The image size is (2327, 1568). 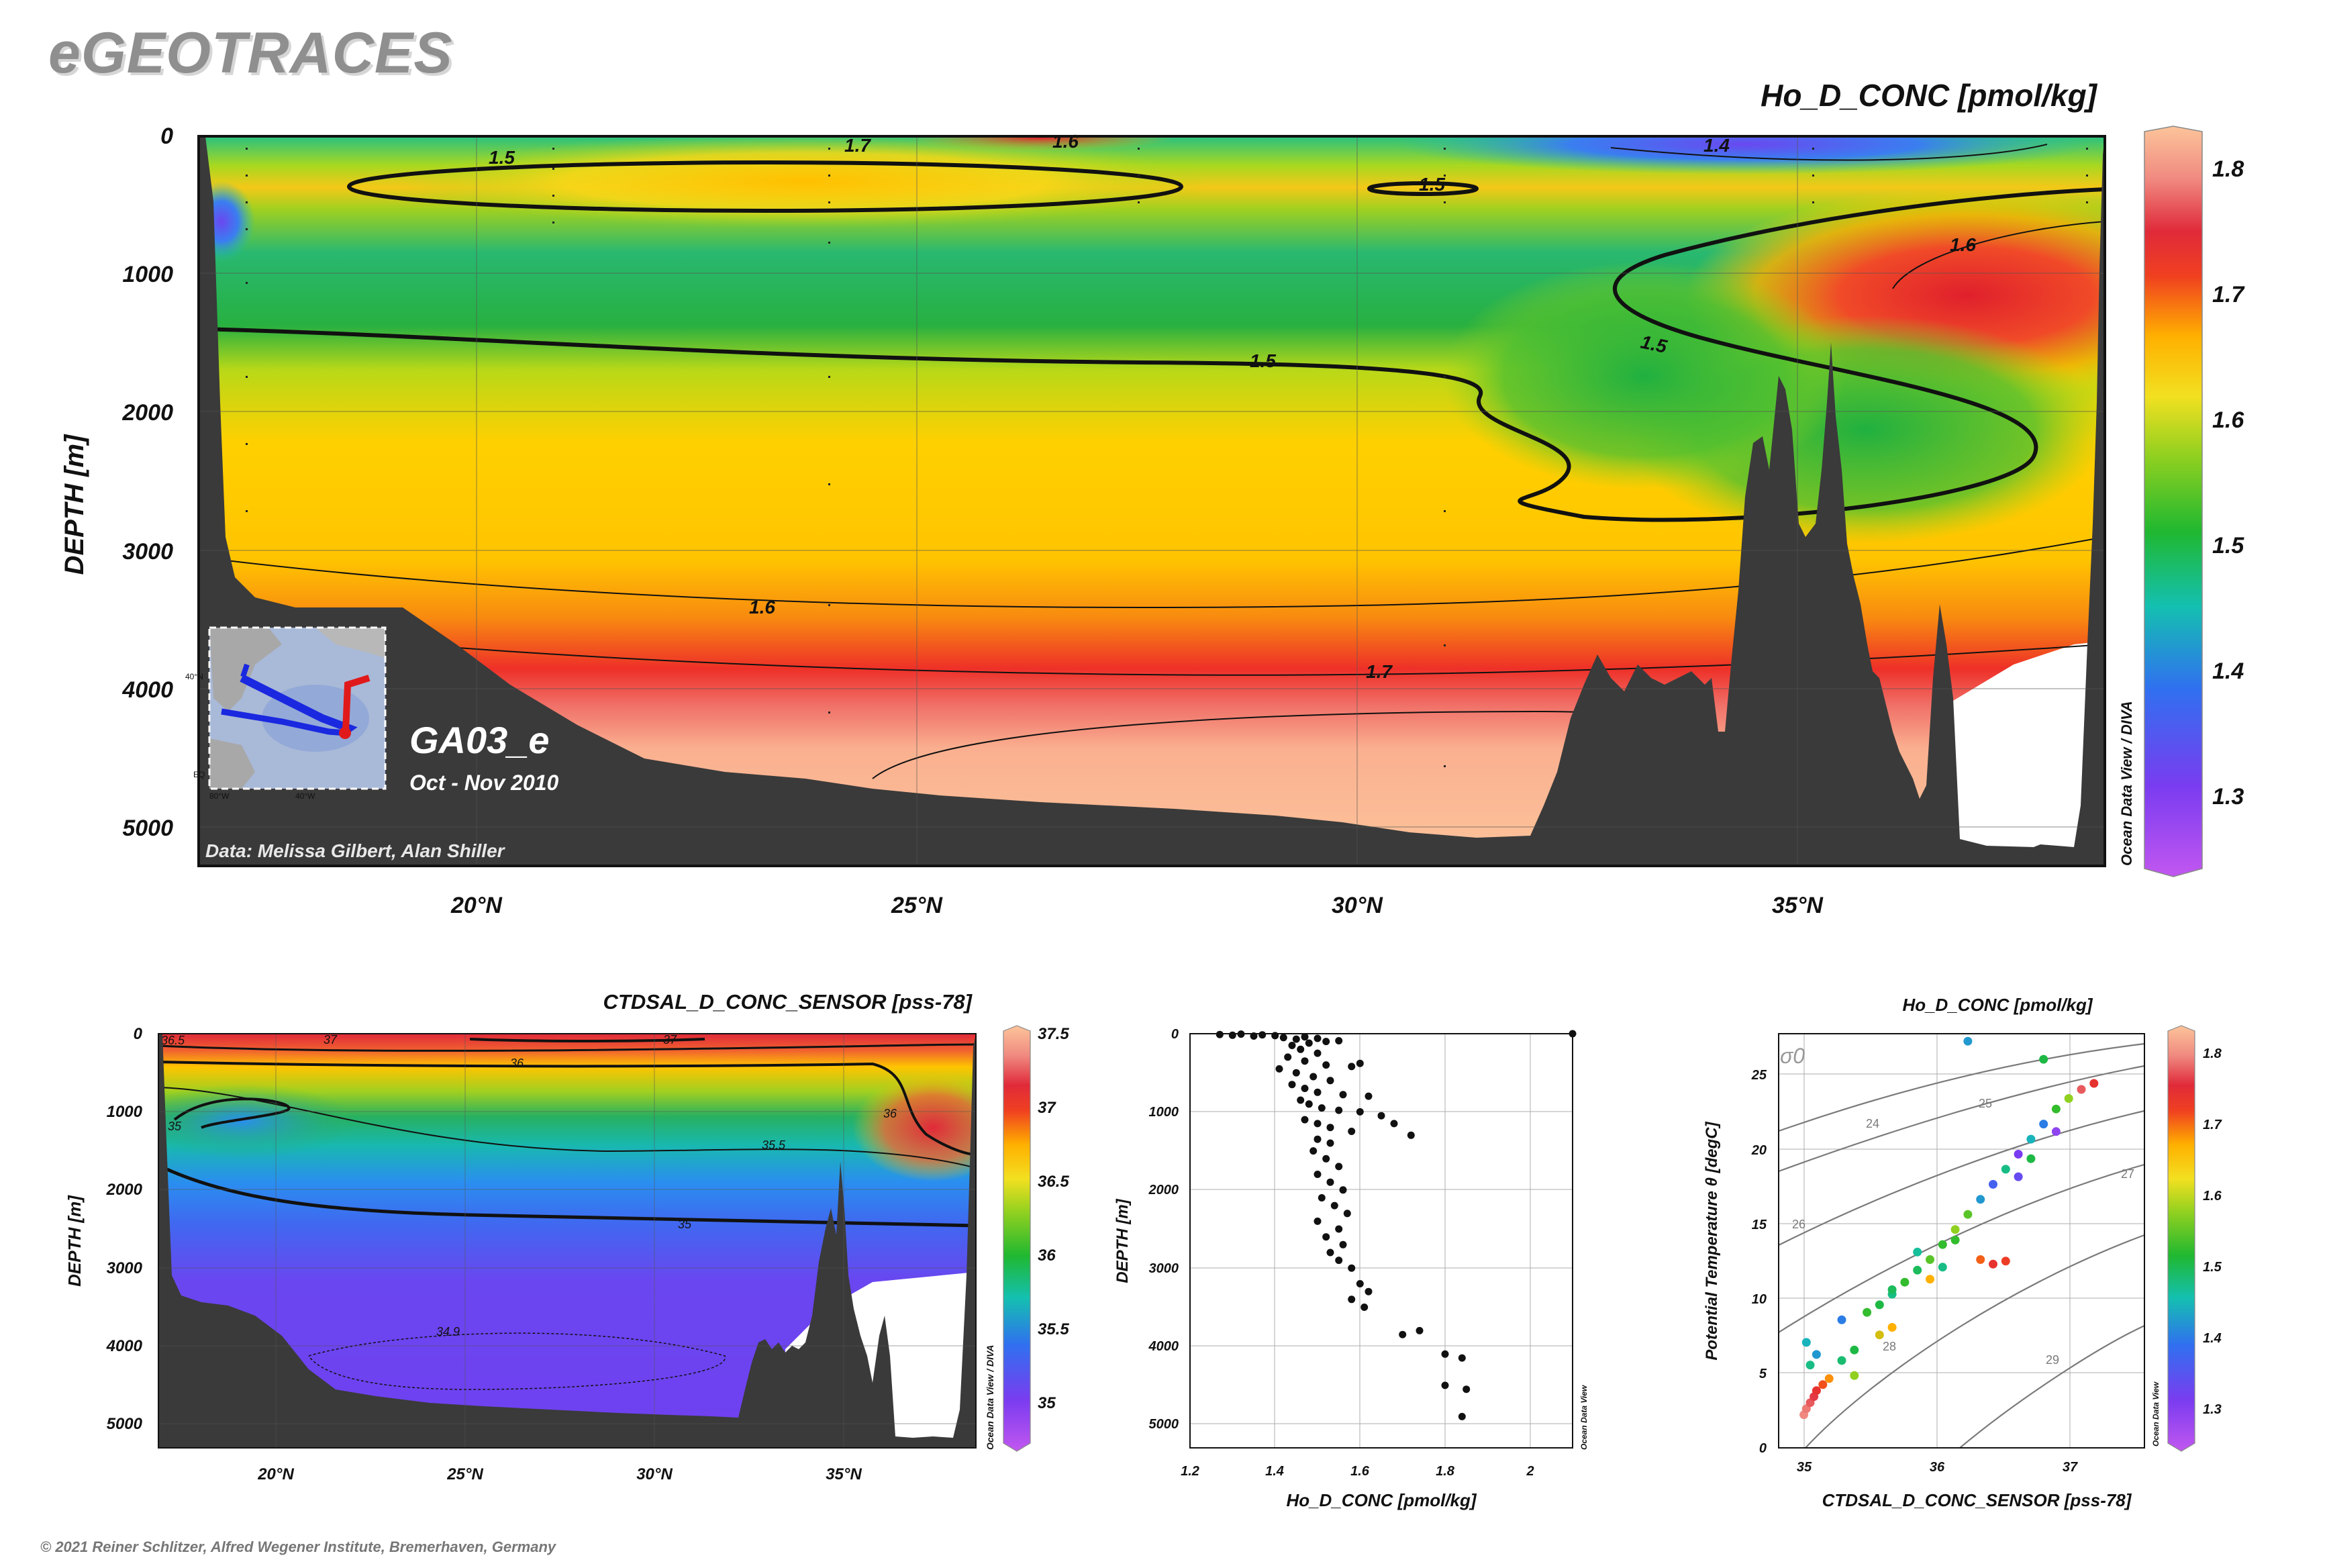 I want to click on colorbar-tick: 1.5, so click(x=2228, y=546).